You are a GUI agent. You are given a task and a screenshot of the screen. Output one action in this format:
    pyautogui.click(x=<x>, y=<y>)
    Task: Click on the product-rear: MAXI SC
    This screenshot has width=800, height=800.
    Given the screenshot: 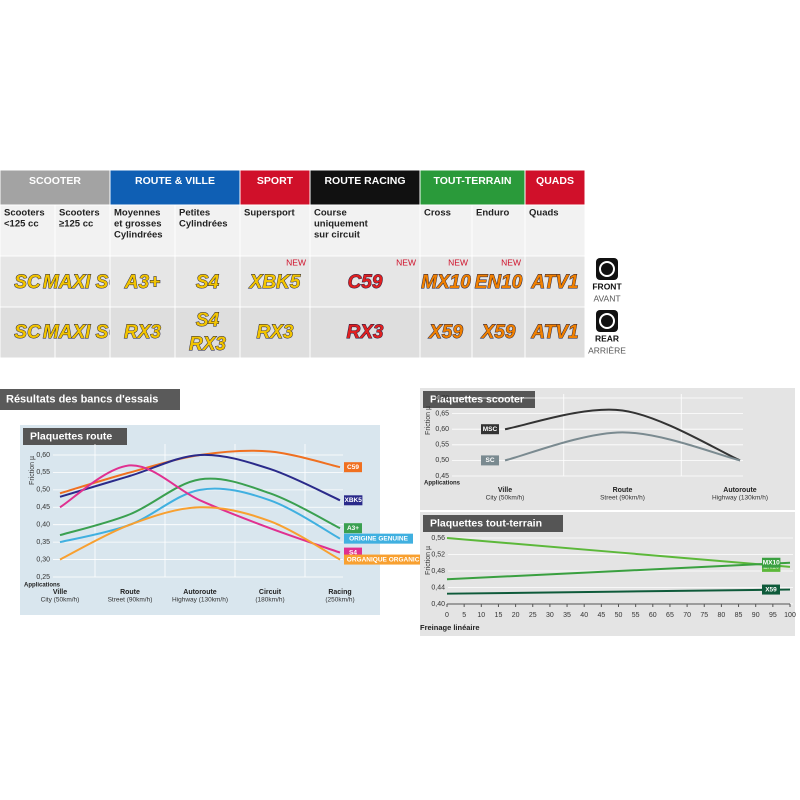 What is the action you would take?
    pyautogui.click(x=82, y=332)
    